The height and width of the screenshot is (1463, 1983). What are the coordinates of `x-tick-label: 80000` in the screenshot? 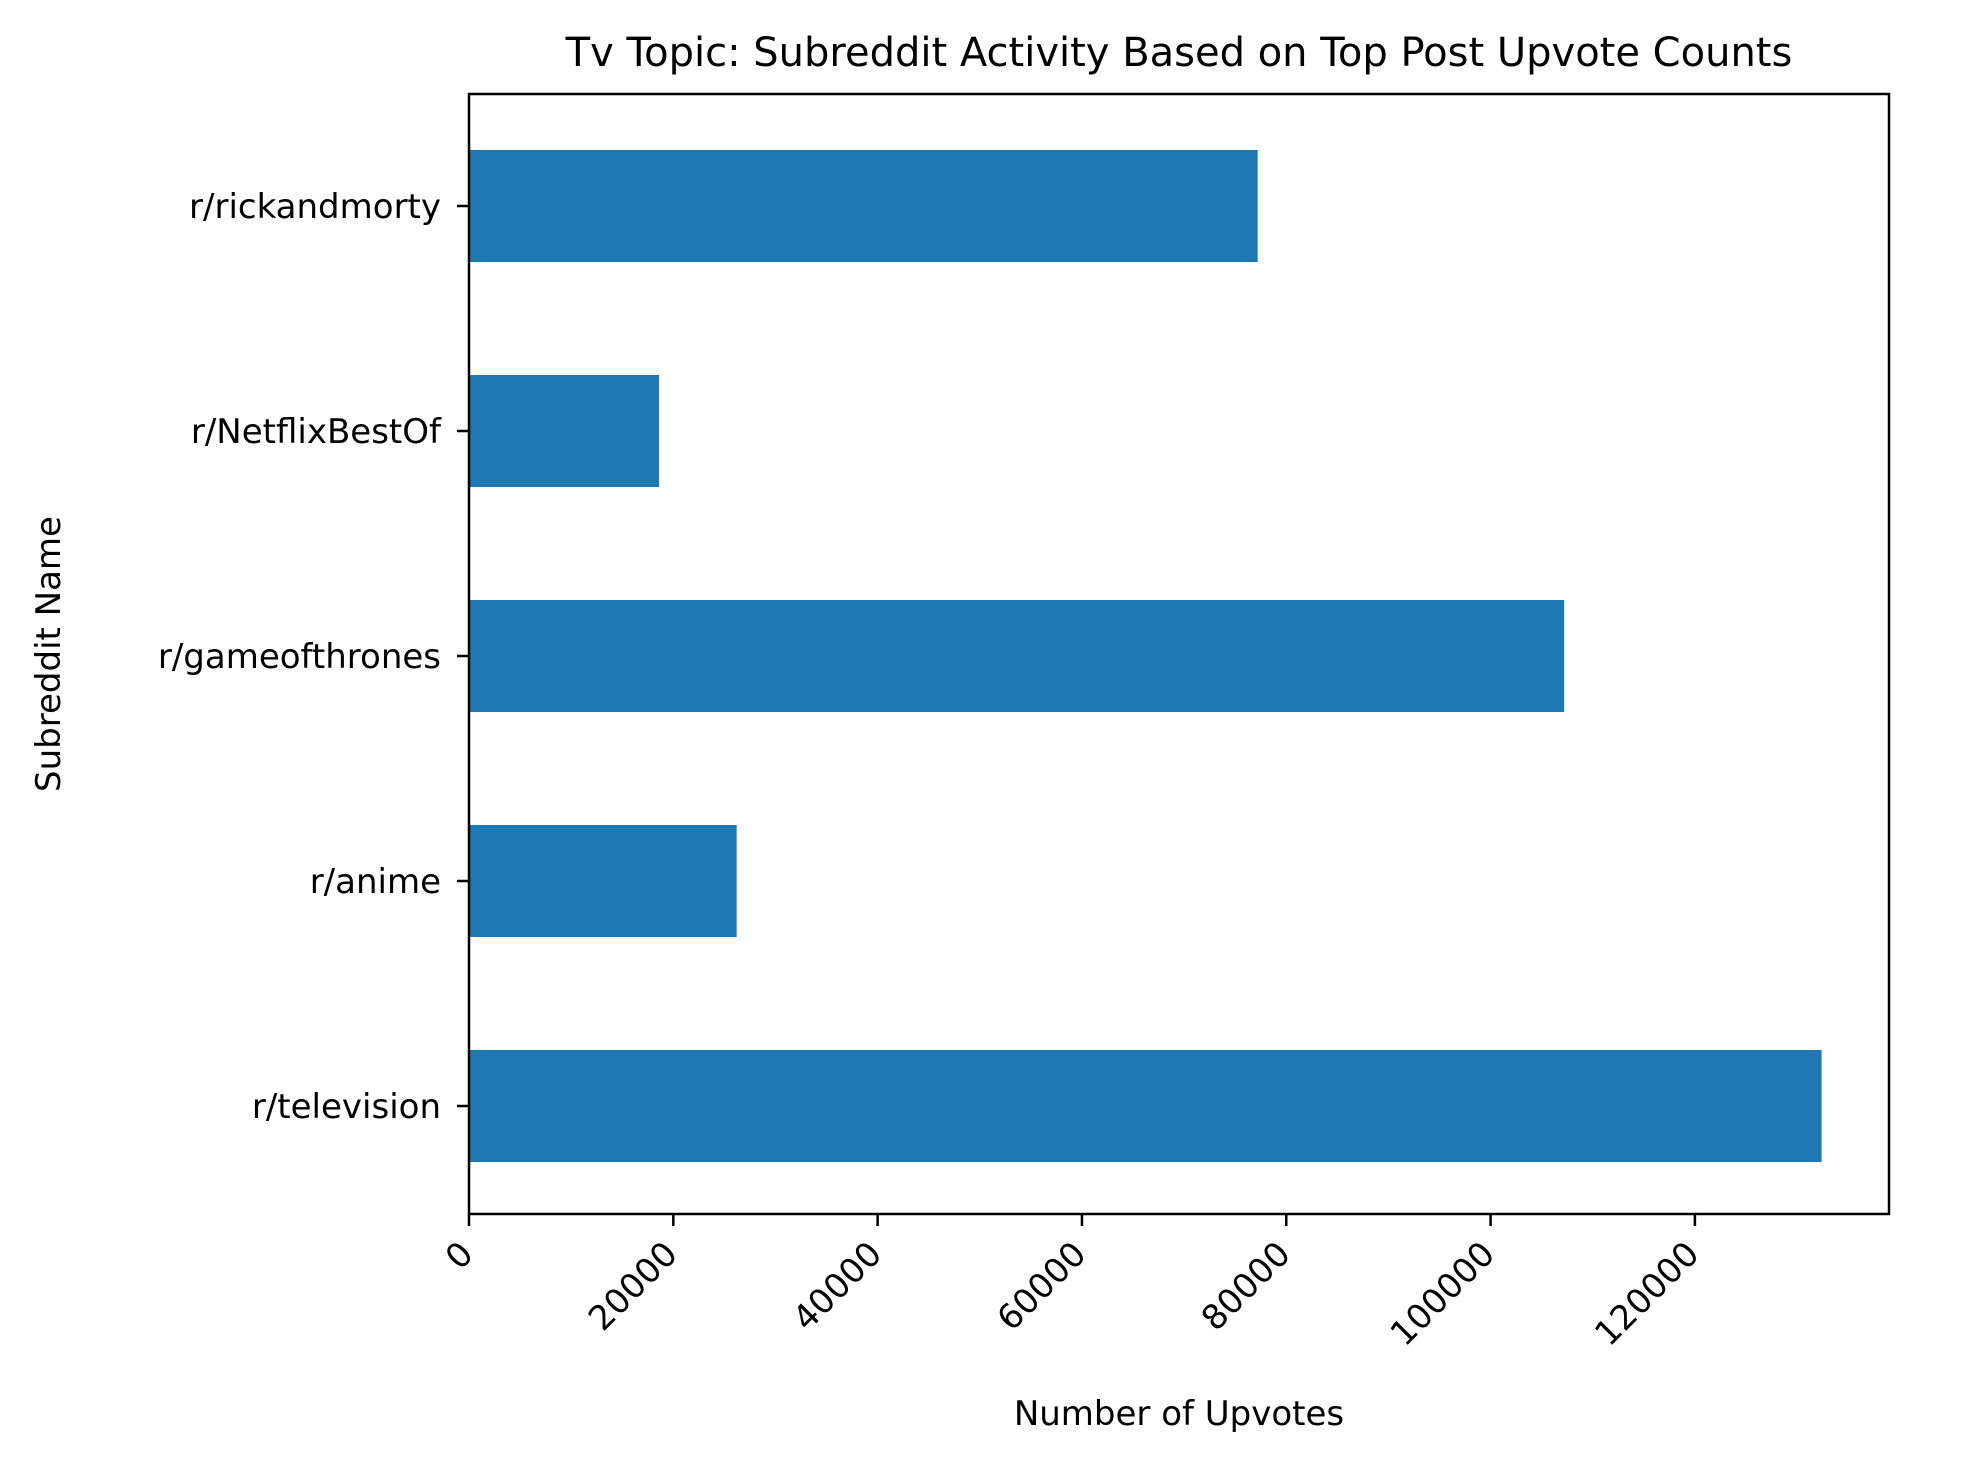 It's located at (1246, 1286).